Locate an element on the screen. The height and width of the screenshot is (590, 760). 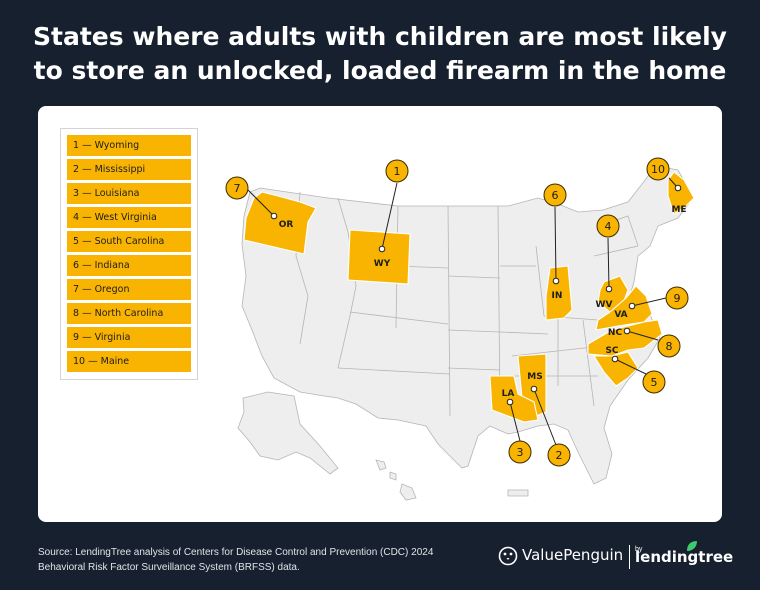
hawaii is located at coordinates (396, 480).